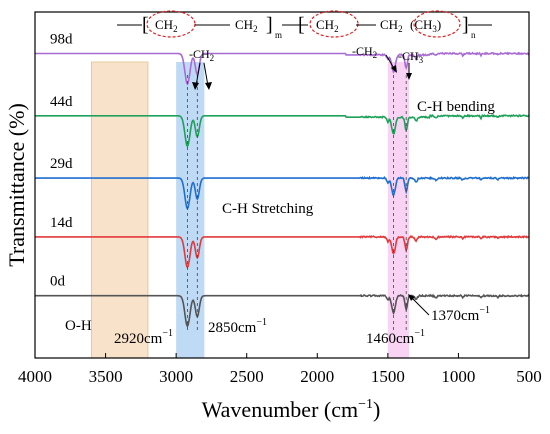 The height and width of the screenshot is (434, 550). I want to click on series-line-44d, so click(282, 130).